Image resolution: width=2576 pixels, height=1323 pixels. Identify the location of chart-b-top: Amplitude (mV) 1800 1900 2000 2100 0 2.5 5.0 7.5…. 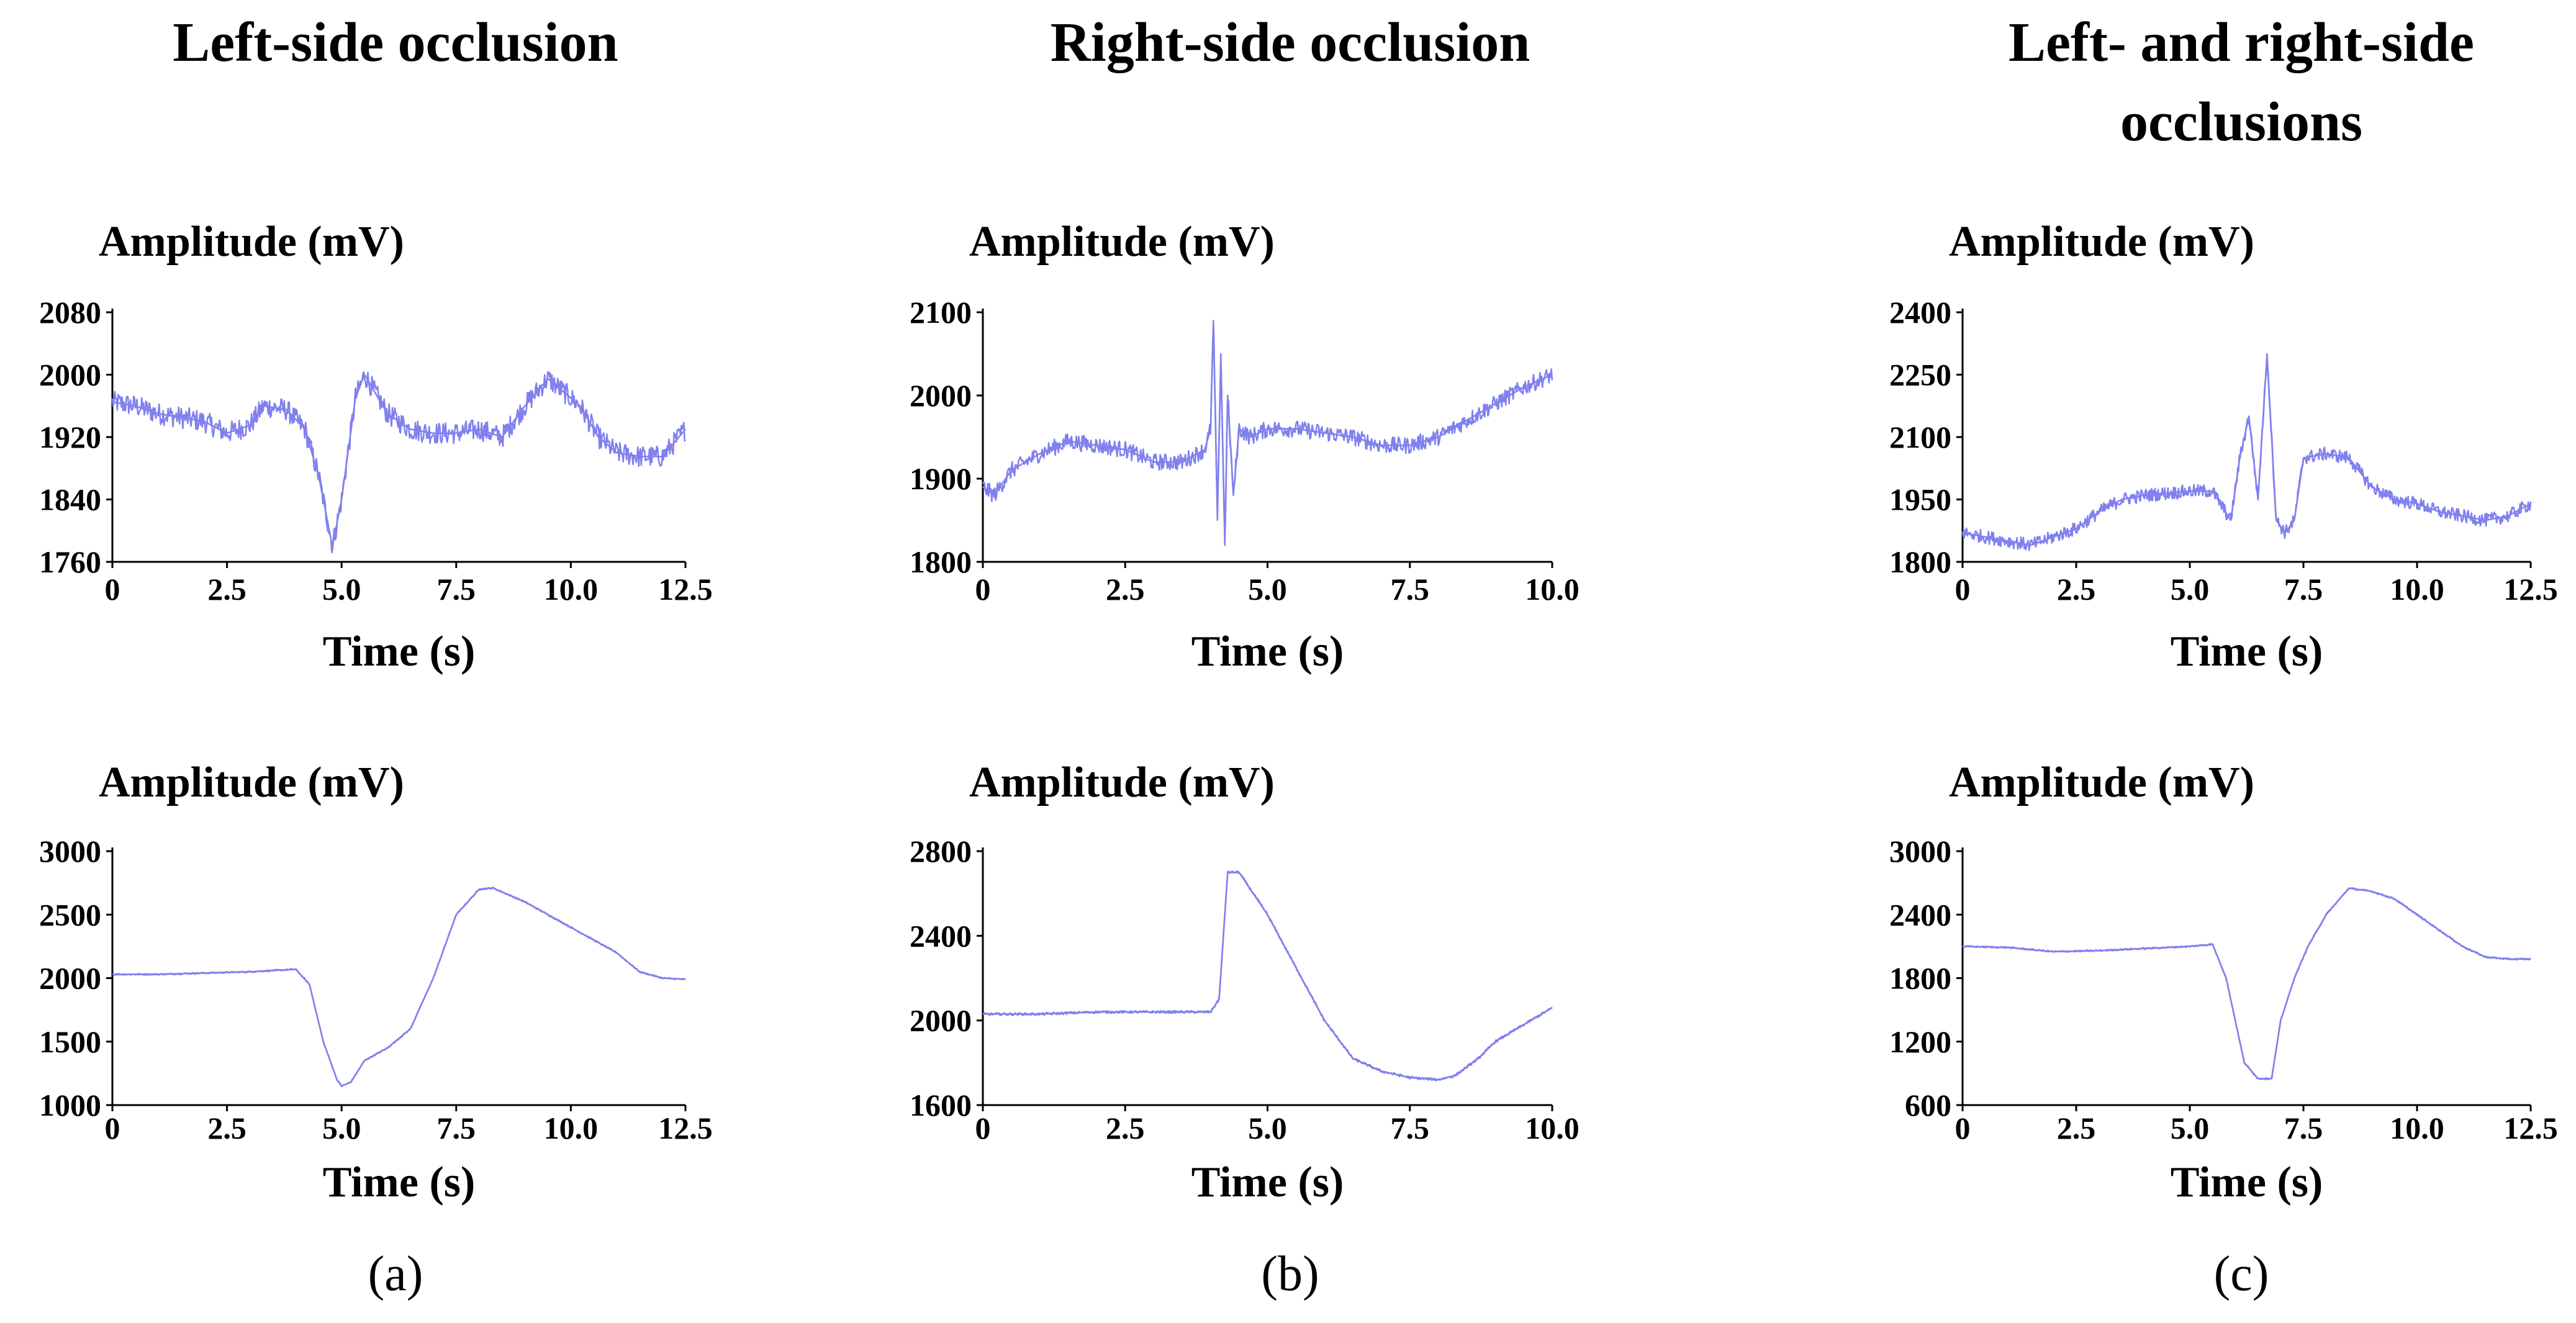
(1244, 446).